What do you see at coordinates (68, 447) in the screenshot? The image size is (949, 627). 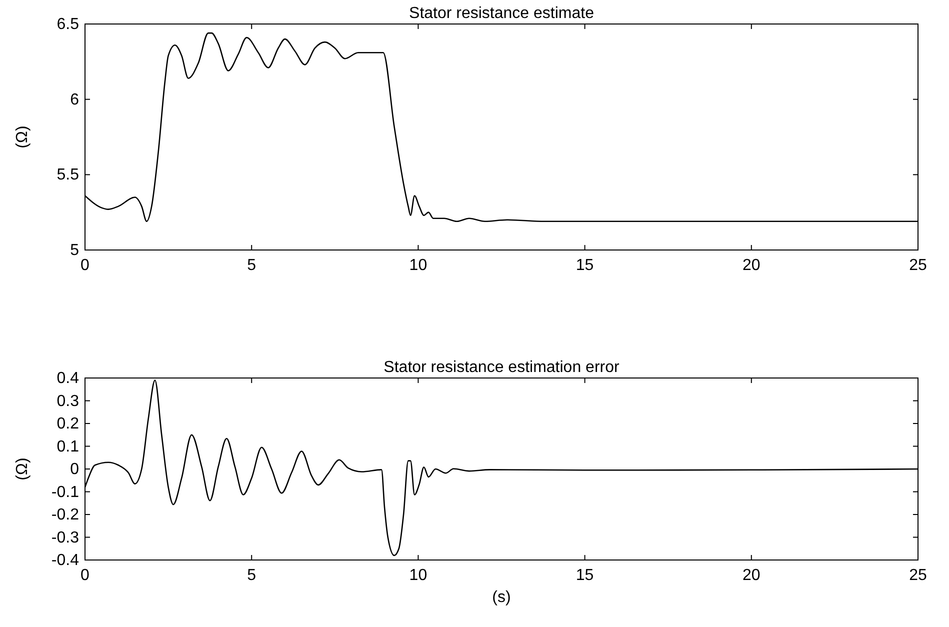 I see `y-tick-label: 0.1` at bounding box center [68, 447].